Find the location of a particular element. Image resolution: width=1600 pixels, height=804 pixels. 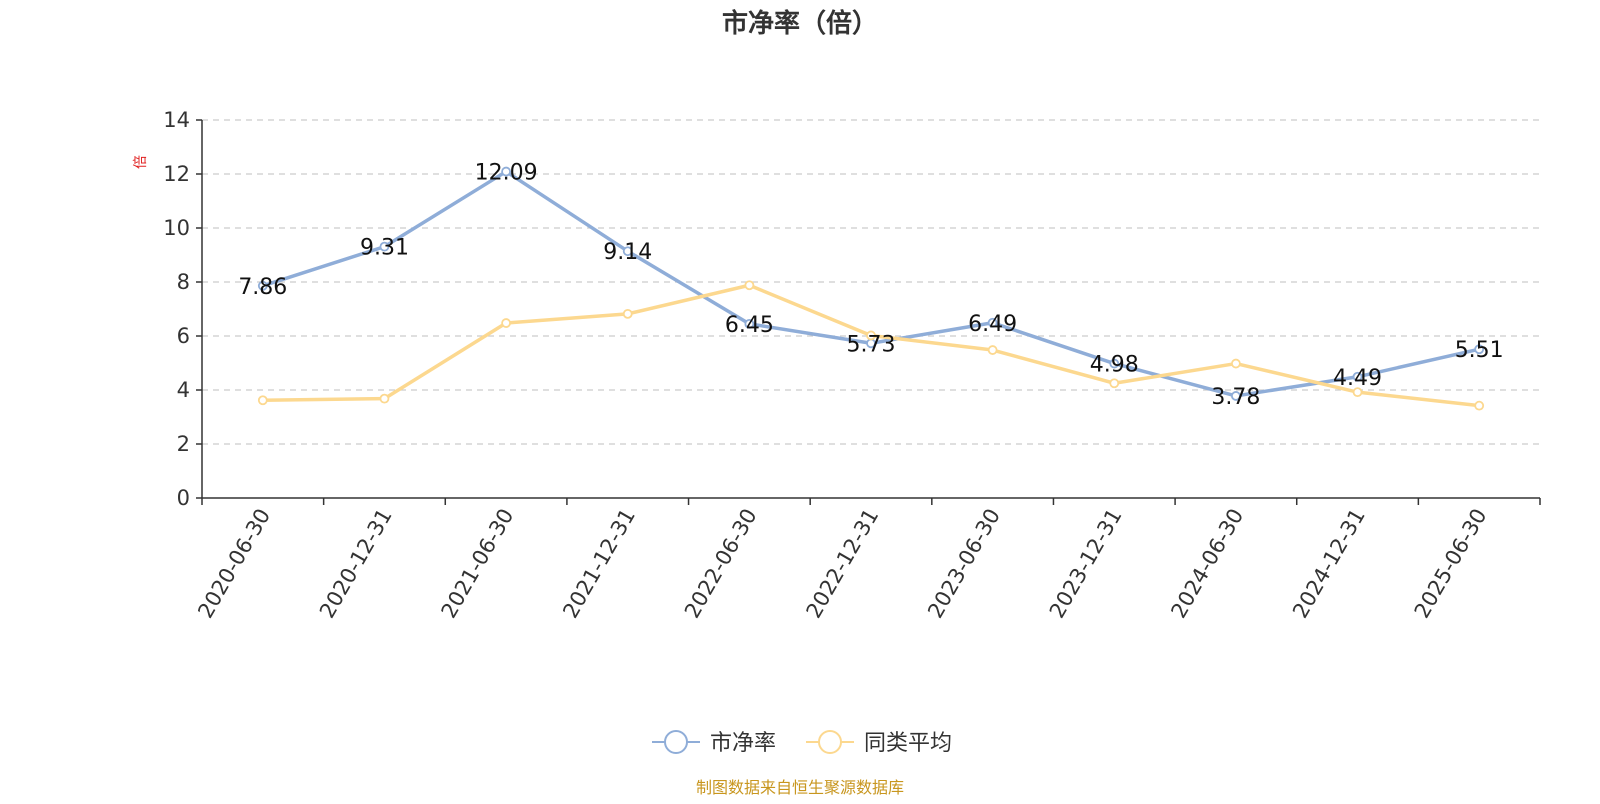

y-unit-label: 倍 is located at coordinates (141, 162).